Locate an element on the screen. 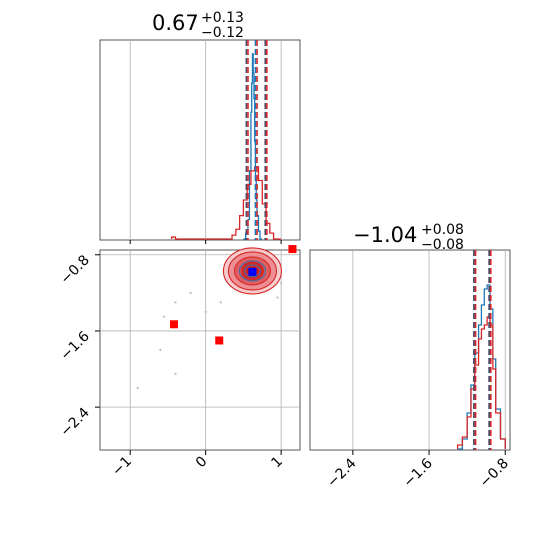  x-tick-label: −1.6 is located at coordinates (418, 472).